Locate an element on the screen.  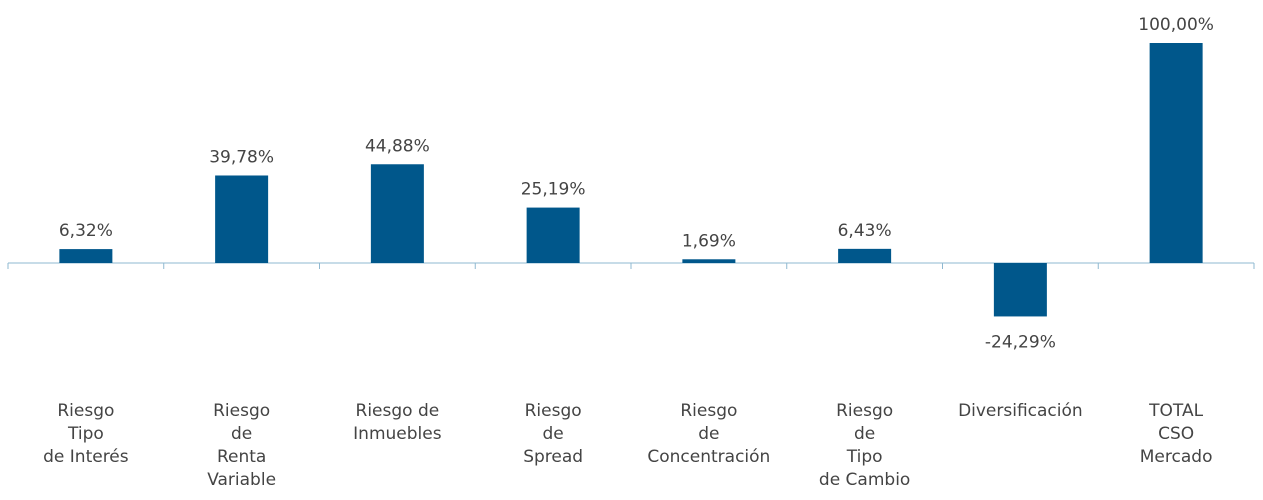
data-label: 25,19% is located at coordinates (553, 190).